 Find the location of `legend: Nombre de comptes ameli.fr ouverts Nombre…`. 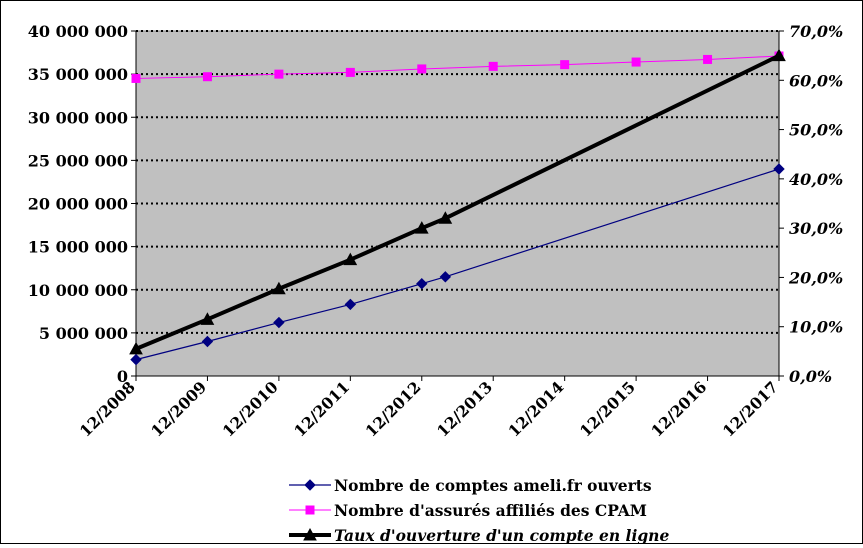

legend: Nombre de comptes ameli.fr ouverts Nombre… is located at coordinates (479, 510).